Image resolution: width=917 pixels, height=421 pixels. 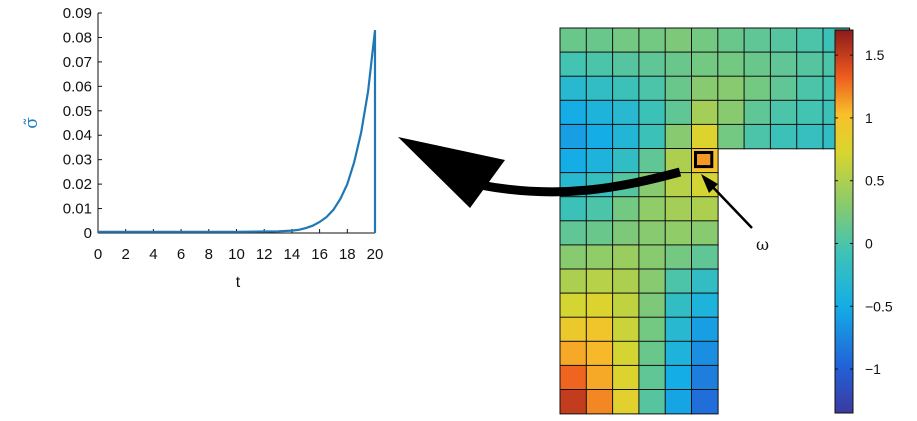 I want to click on colorbar: 1.5 1 0.5 0 −0.5 −1, so click(x=863, y=221).